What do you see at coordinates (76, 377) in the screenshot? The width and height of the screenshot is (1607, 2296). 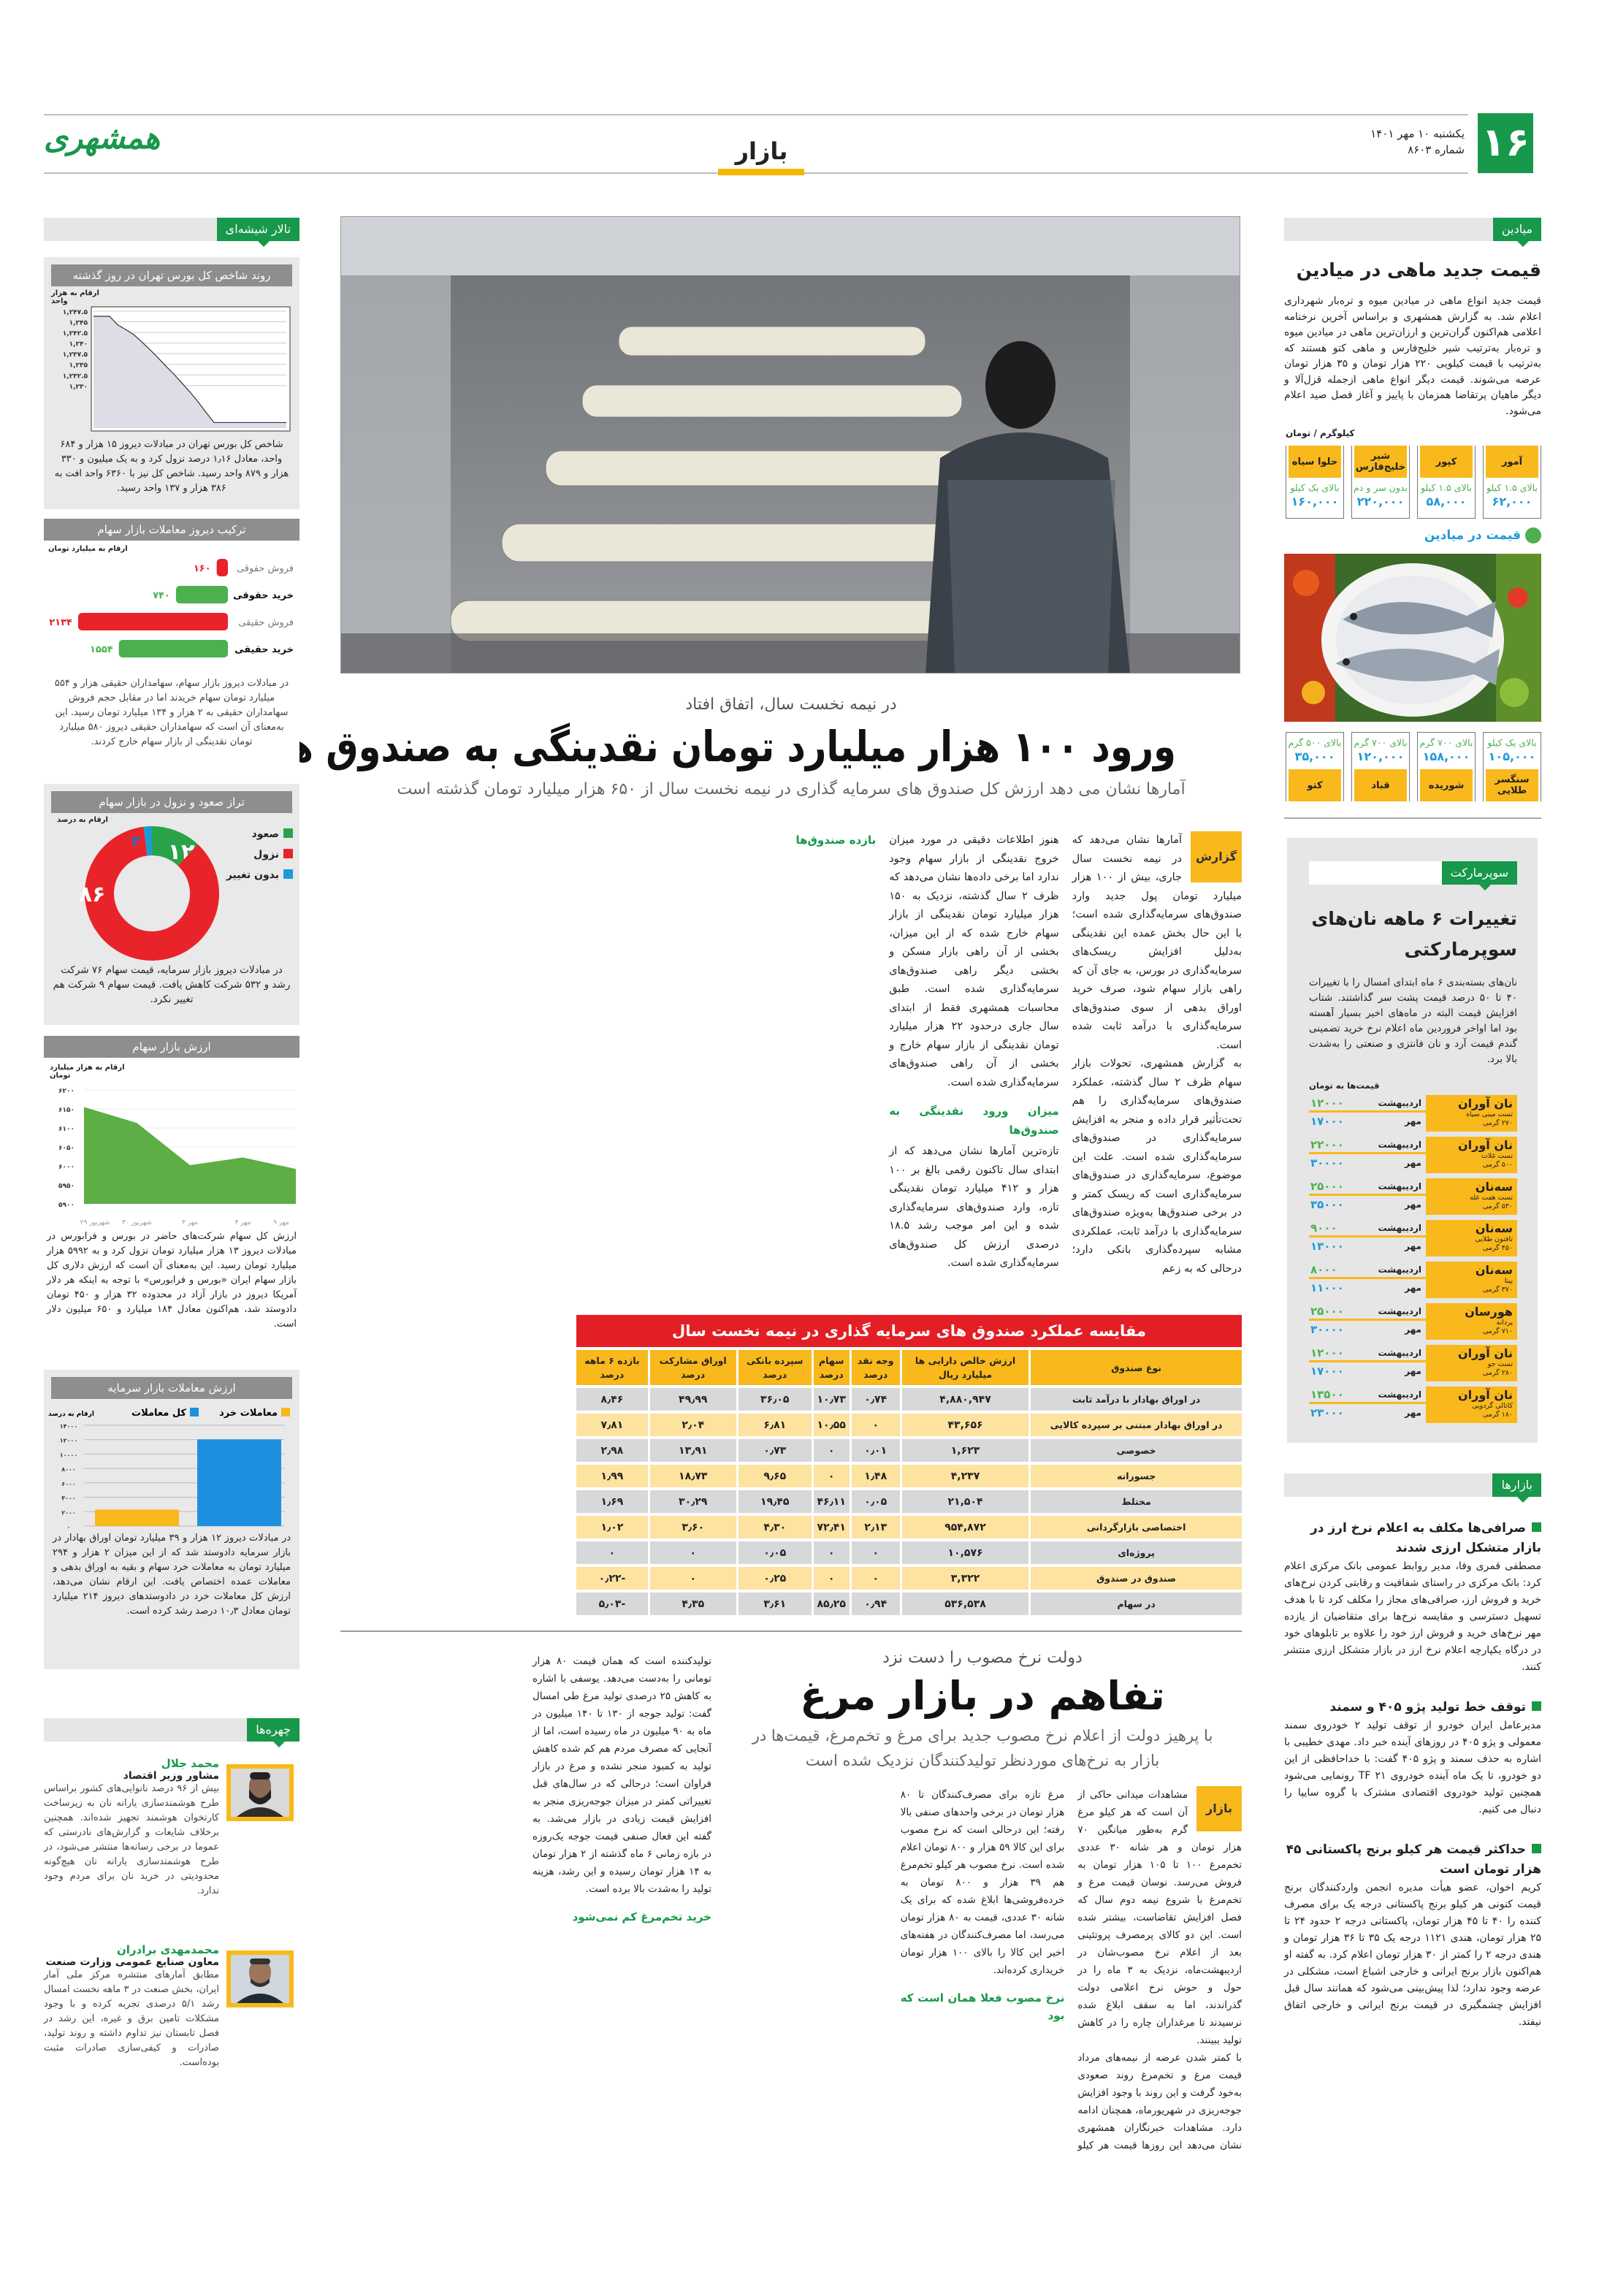 I see `y-tick-label: ۱,۲۳۲.۵` at bounding box center [76, 377].